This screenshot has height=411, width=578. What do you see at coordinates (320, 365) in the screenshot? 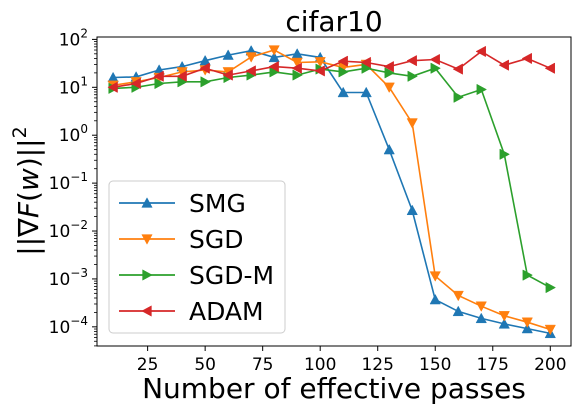
I see `x-tick-label: 100` at bounding box center [320, 365].